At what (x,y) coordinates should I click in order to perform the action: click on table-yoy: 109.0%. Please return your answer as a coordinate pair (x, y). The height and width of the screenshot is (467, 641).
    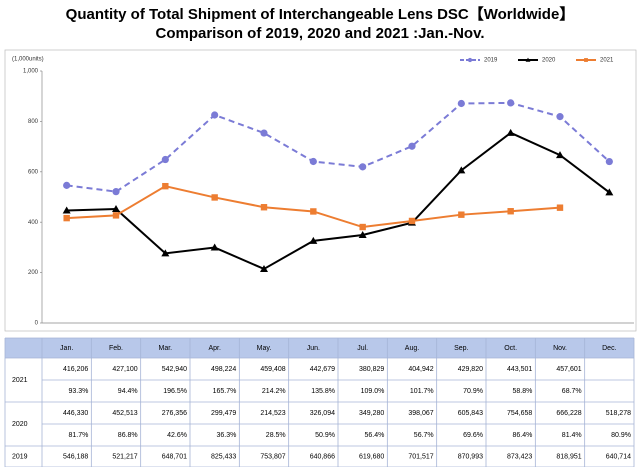
    Looking at the image, I should click on (373, 391).